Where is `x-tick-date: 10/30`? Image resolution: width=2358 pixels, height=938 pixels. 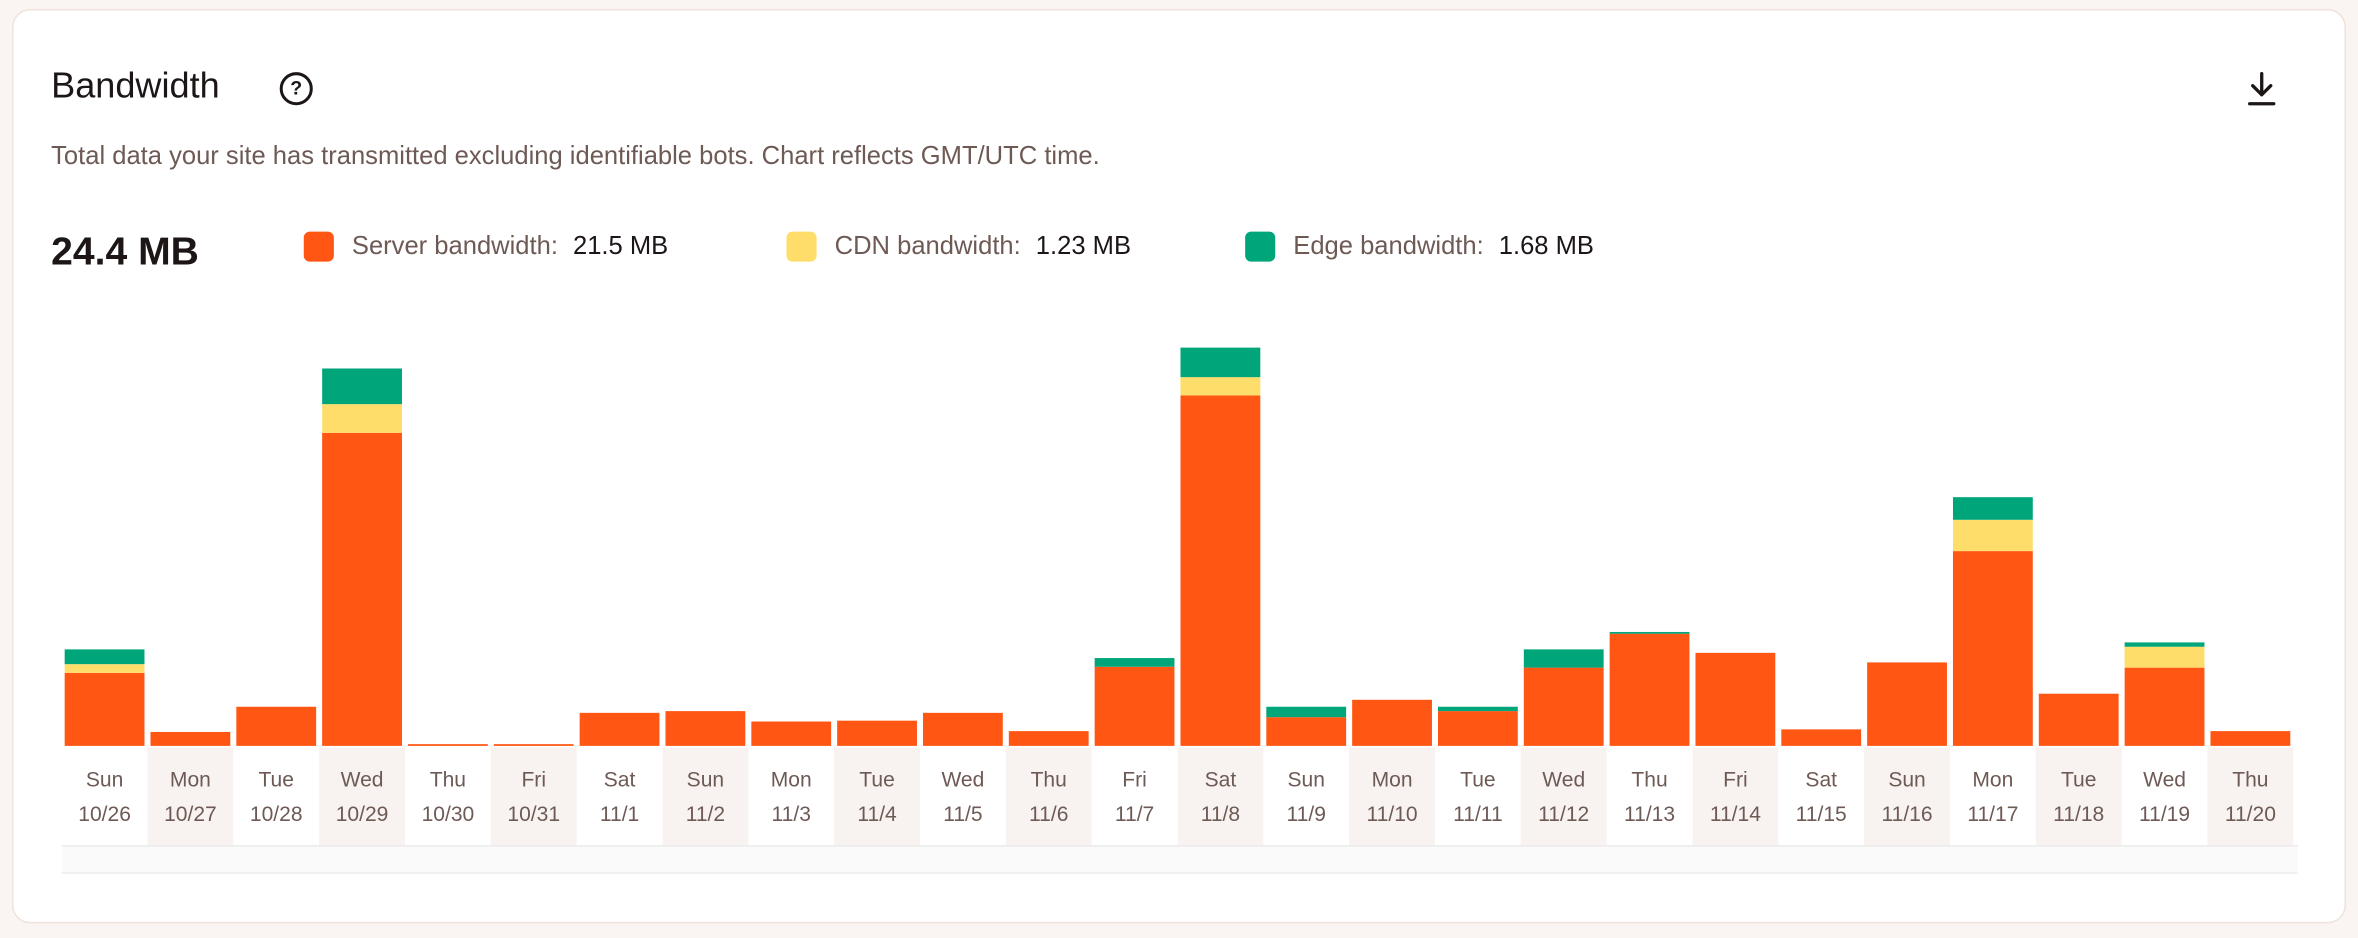 x-tick-date: 10/30 is located at coordinates (448, 814).